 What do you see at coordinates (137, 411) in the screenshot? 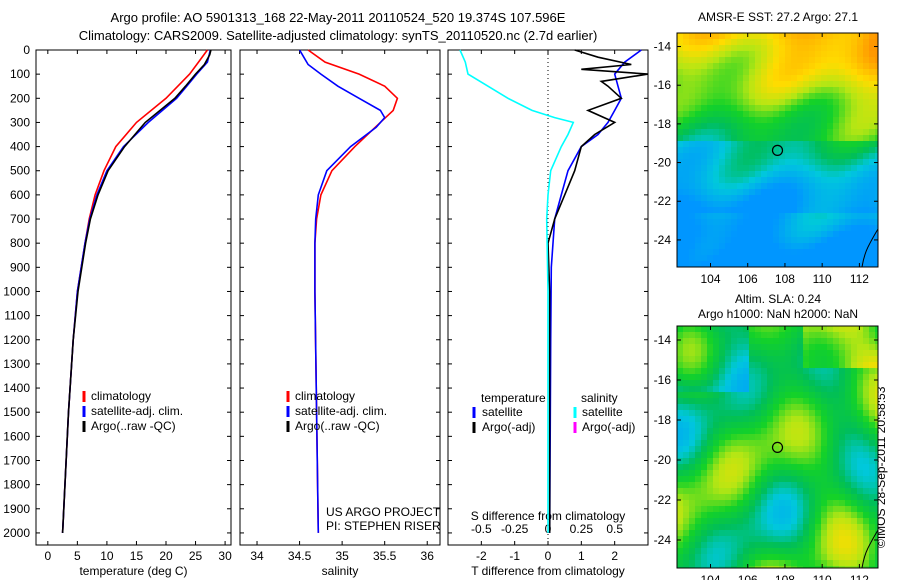
I see `legend-label: satellite-adj. clim.` at bounding box center [137, 411].